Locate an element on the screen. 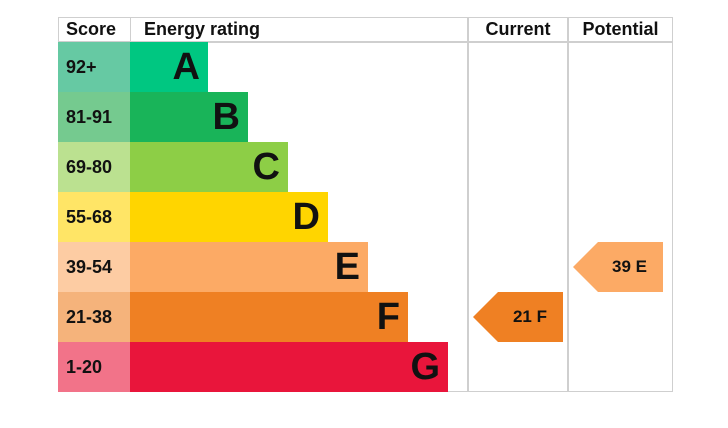 The width and height of the screenshot is (728, 428). score-cell-g: 1-20 is located at coordinates (94, 367).